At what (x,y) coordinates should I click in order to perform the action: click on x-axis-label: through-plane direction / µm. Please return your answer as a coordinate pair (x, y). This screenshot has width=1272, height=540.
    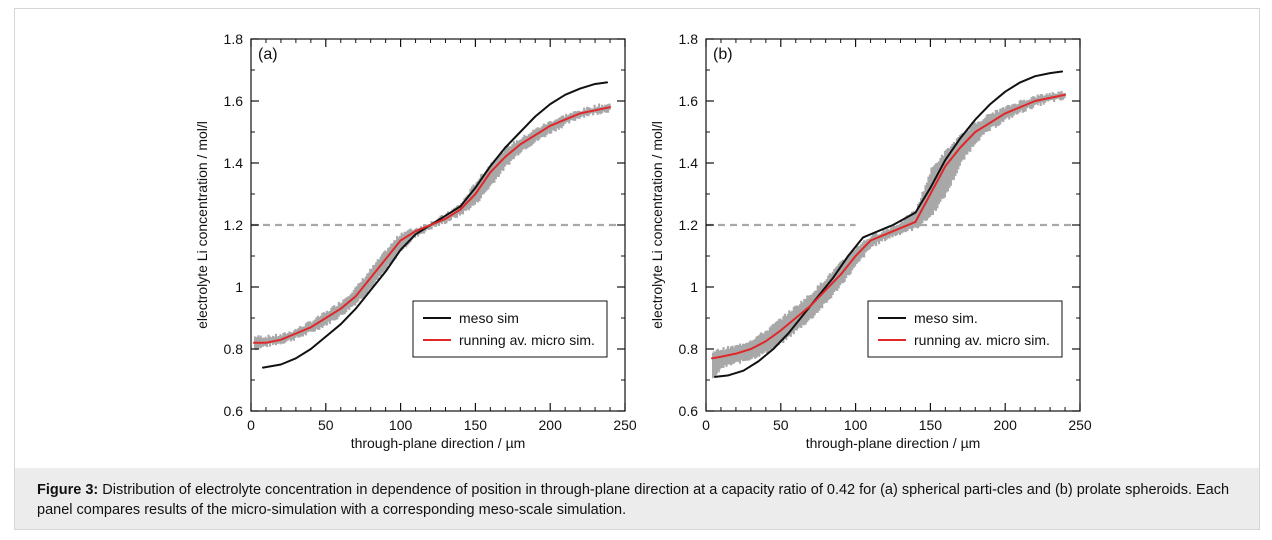
    Looking at the image, I should click on (893, 443).